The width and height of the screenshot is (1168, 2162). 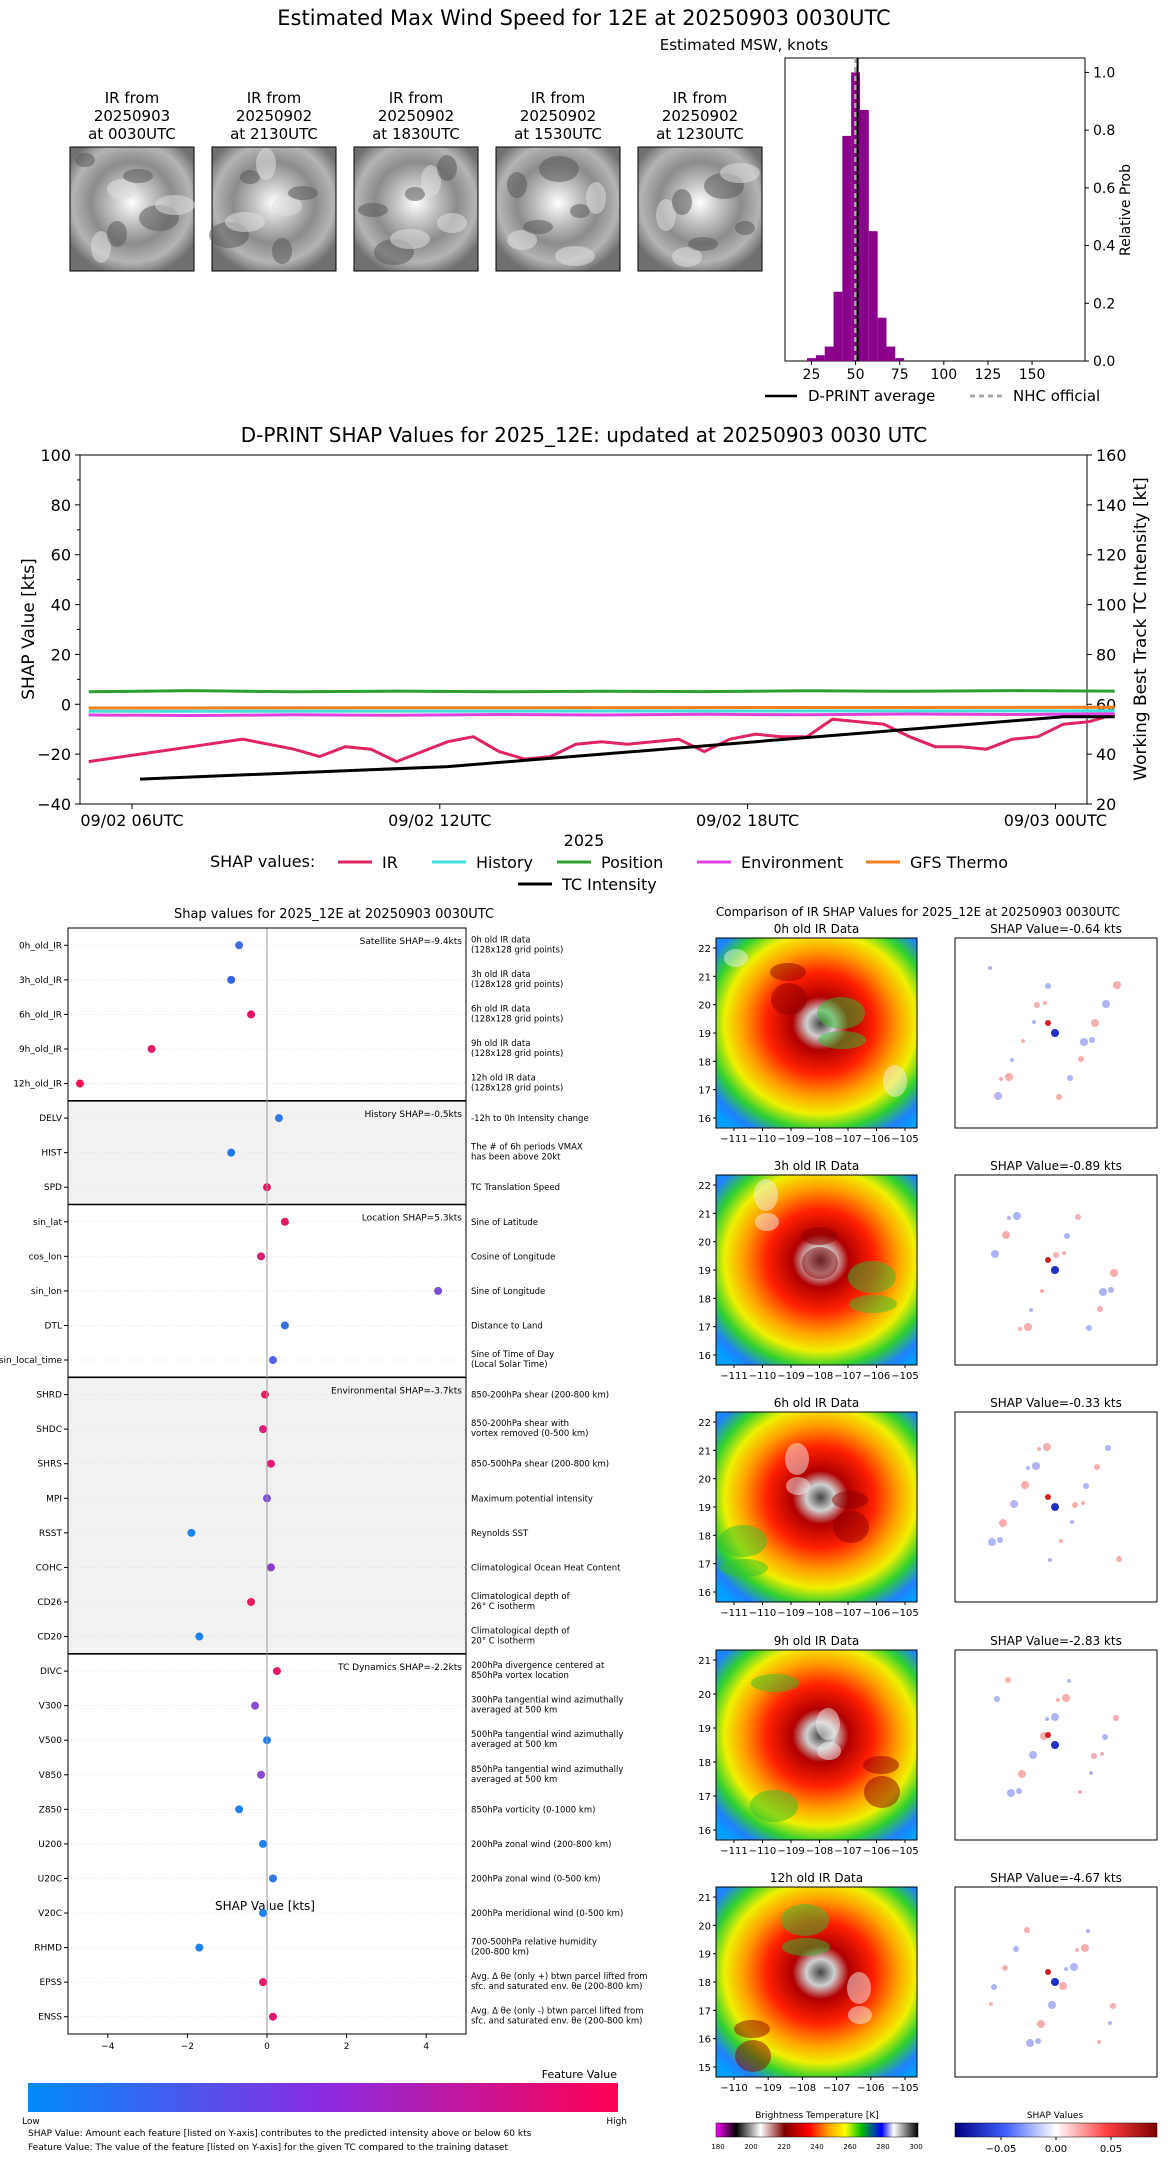 I want to click on feature-colorbar-low: Low, so click(x=31, y=2122).